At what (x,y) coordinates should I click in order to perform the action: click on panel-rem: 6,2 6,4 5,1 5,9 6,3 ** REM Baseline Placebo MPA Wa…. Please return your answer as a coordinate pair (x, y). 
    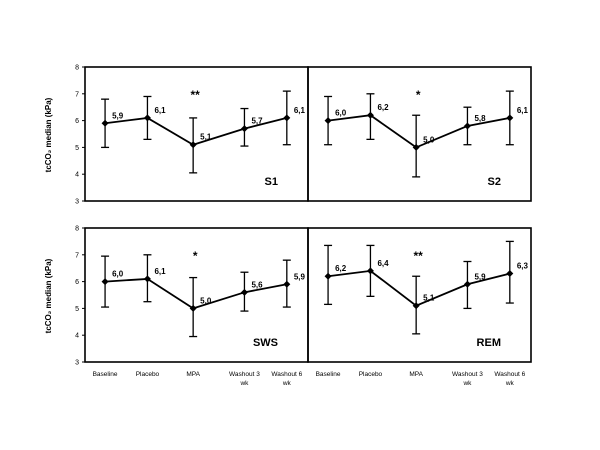
    Looking at the image, I should click on (419, 307).